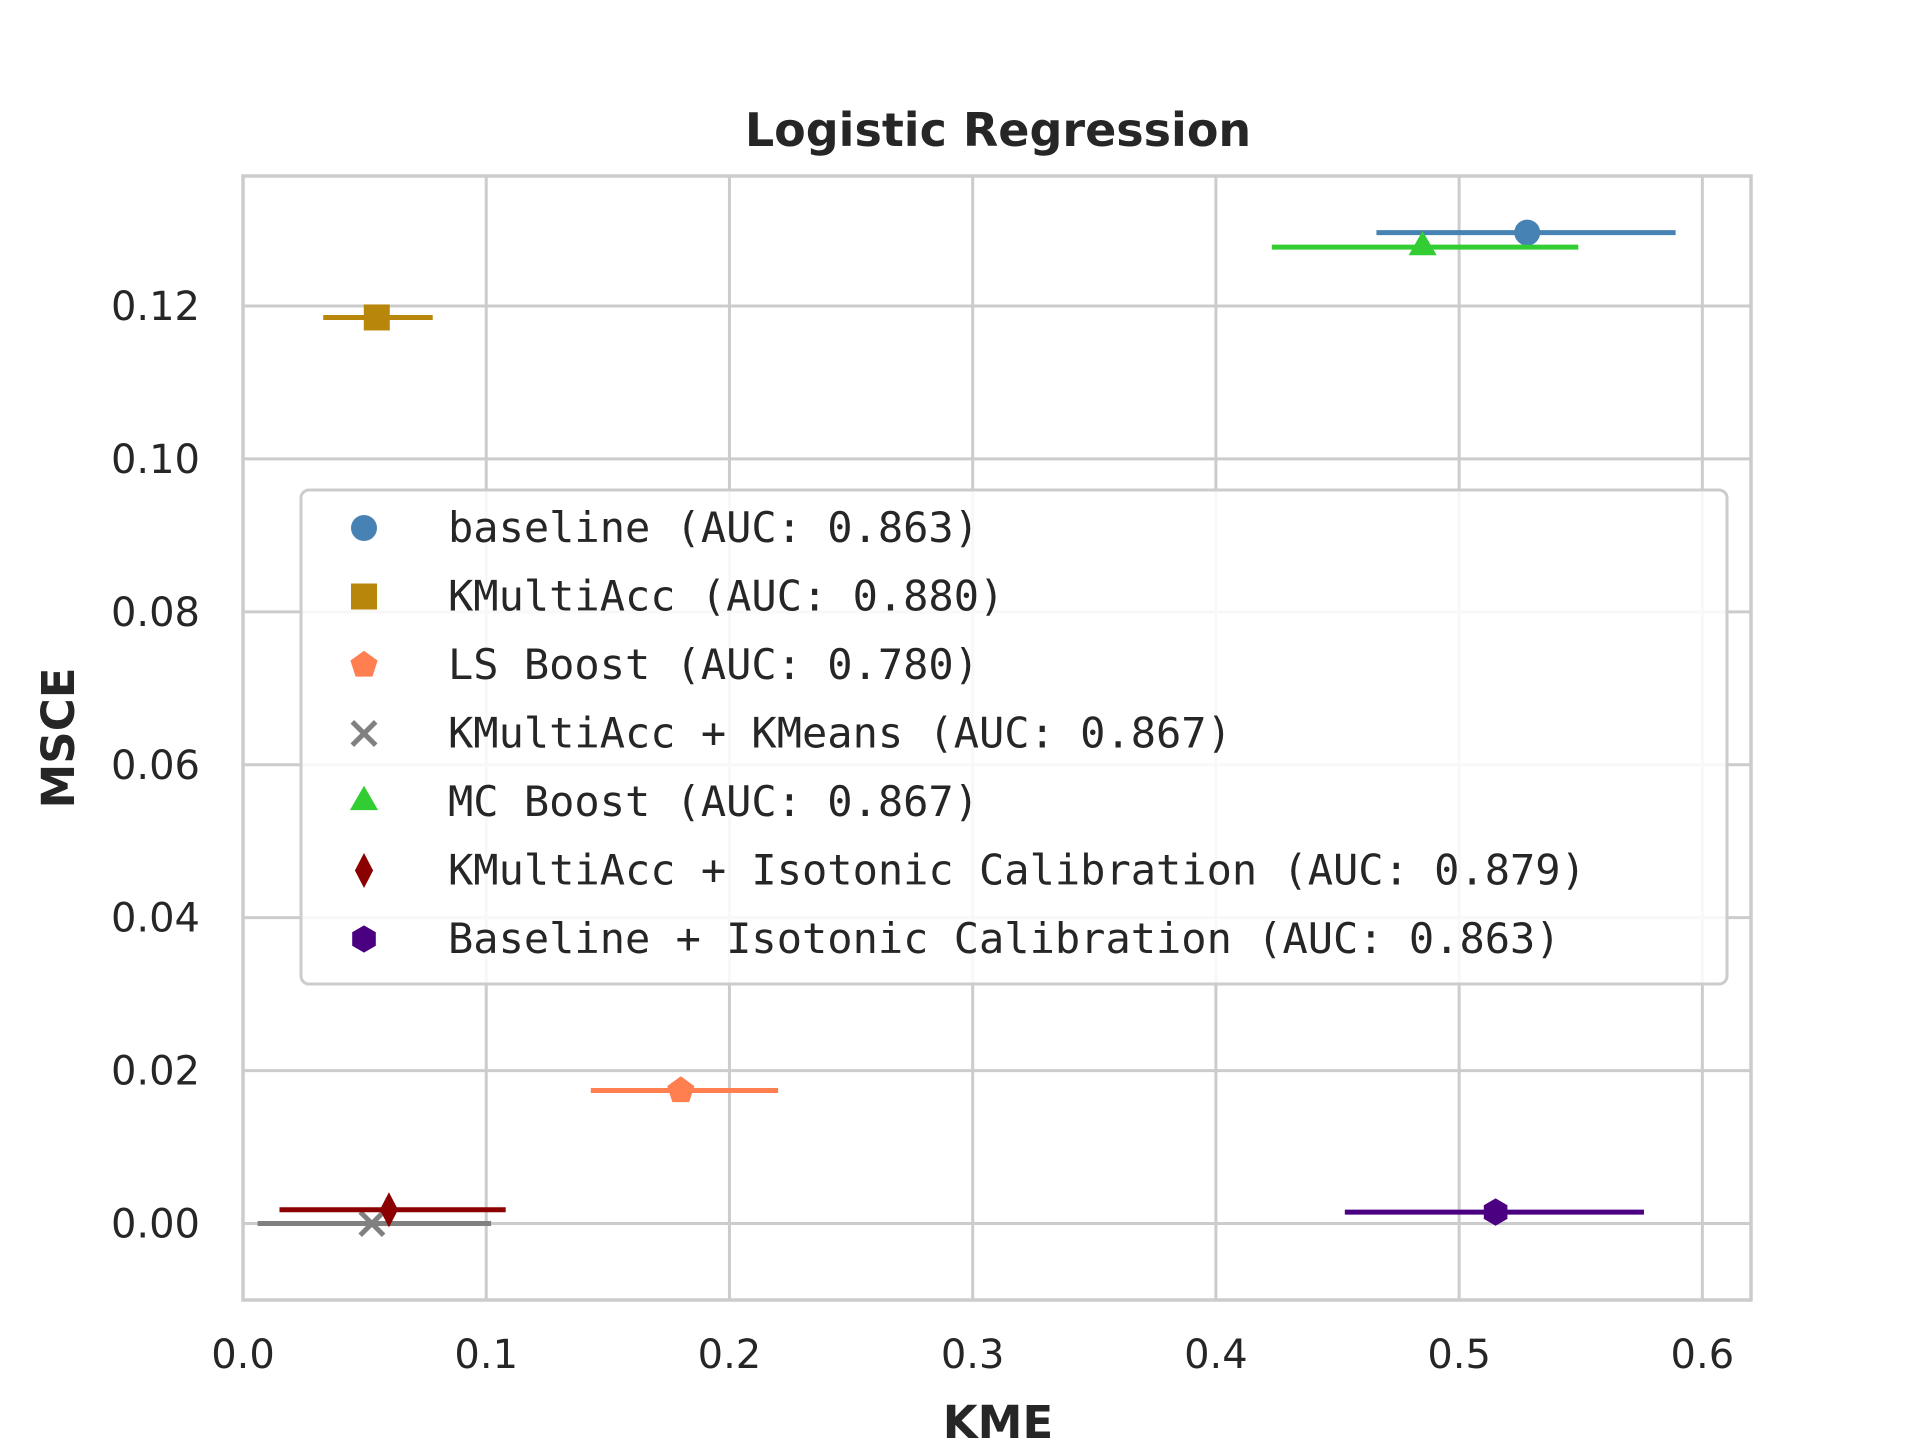 This screenshot has width=1920, height=1440. Describe the element at coordinates (155, 307) in the screenshot. I see `y-tick-label: 0.12` at that location.